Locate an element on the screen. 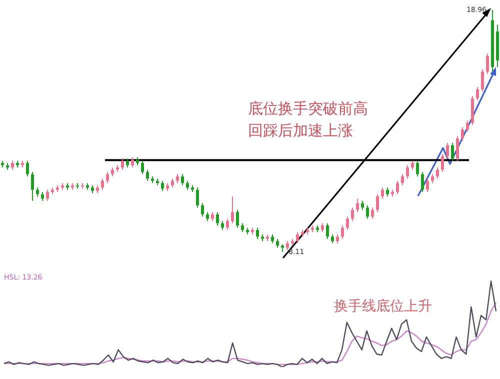  annotation: 回踩后加速上涨 is located at coordinates (300, 130).